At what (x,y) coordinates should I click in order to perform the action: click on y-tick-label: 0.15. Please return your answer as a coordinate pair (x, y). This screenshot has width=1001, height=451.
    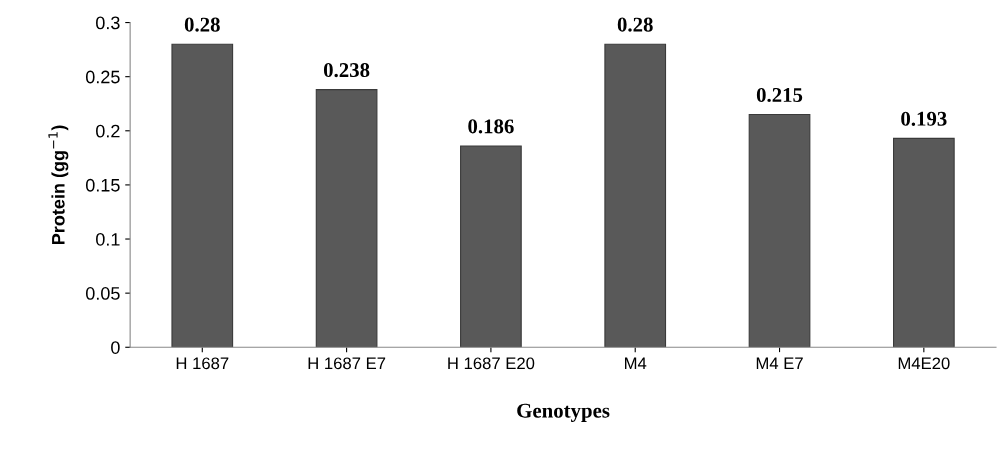
    Looking at the image, I should click on (102, 185).